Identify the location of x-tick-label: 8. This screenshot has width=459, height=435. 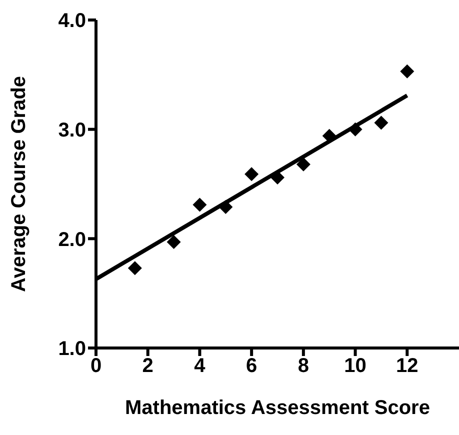
(303, 366).